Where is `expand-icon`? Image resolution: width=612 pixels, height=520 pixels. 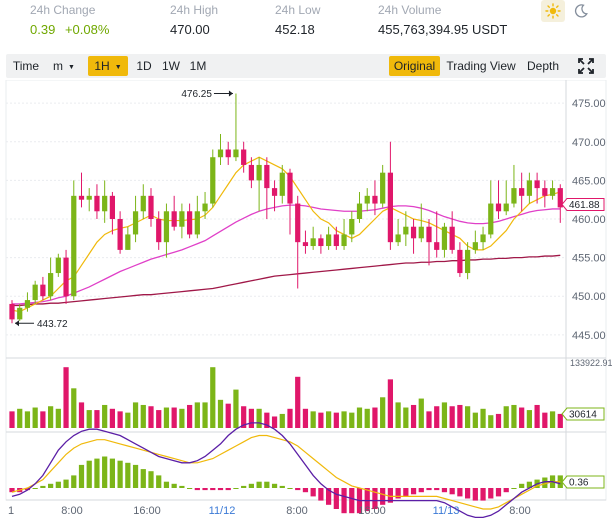
expand-icon is located at coordinates (586, 66).